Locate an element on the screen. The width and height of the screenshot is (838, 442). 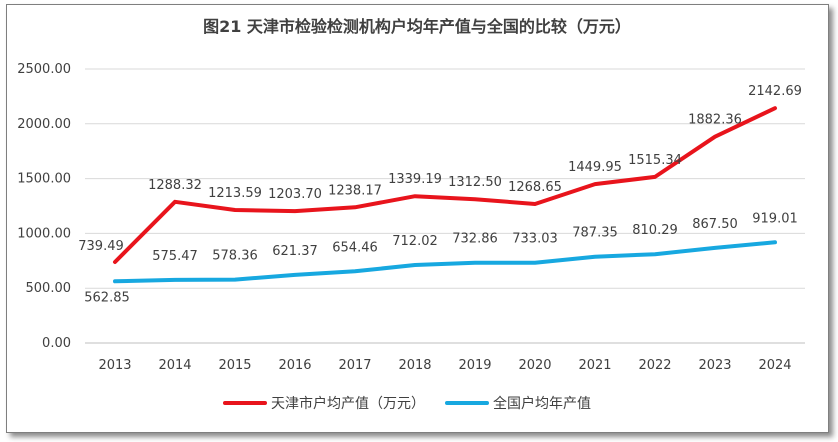
data-label-tianjin: 1312.50 is located at coordinates (475, 182).